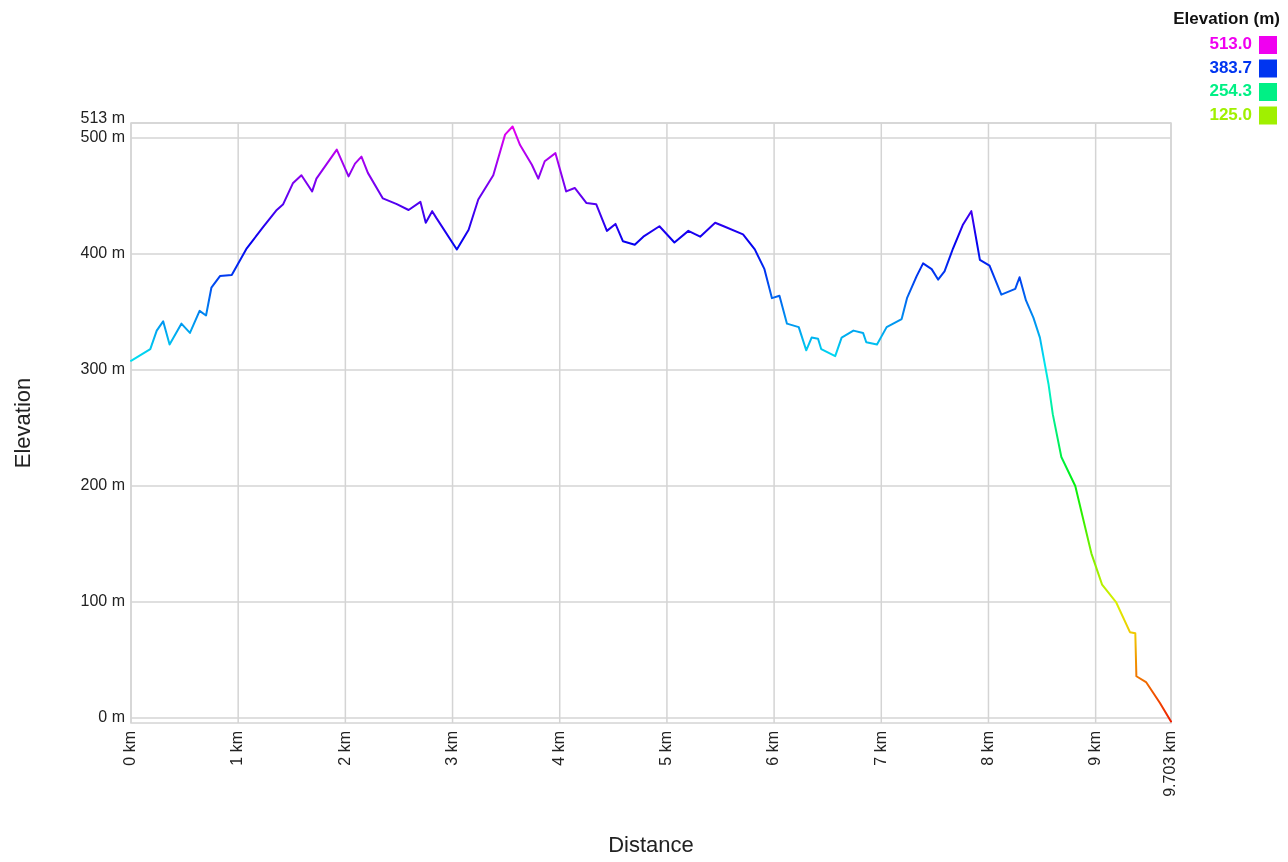  What do you see at coordinates (344, 748) in the screenshot?
I see `x-tick-label: 2 km` at bounding box center [344, 748].